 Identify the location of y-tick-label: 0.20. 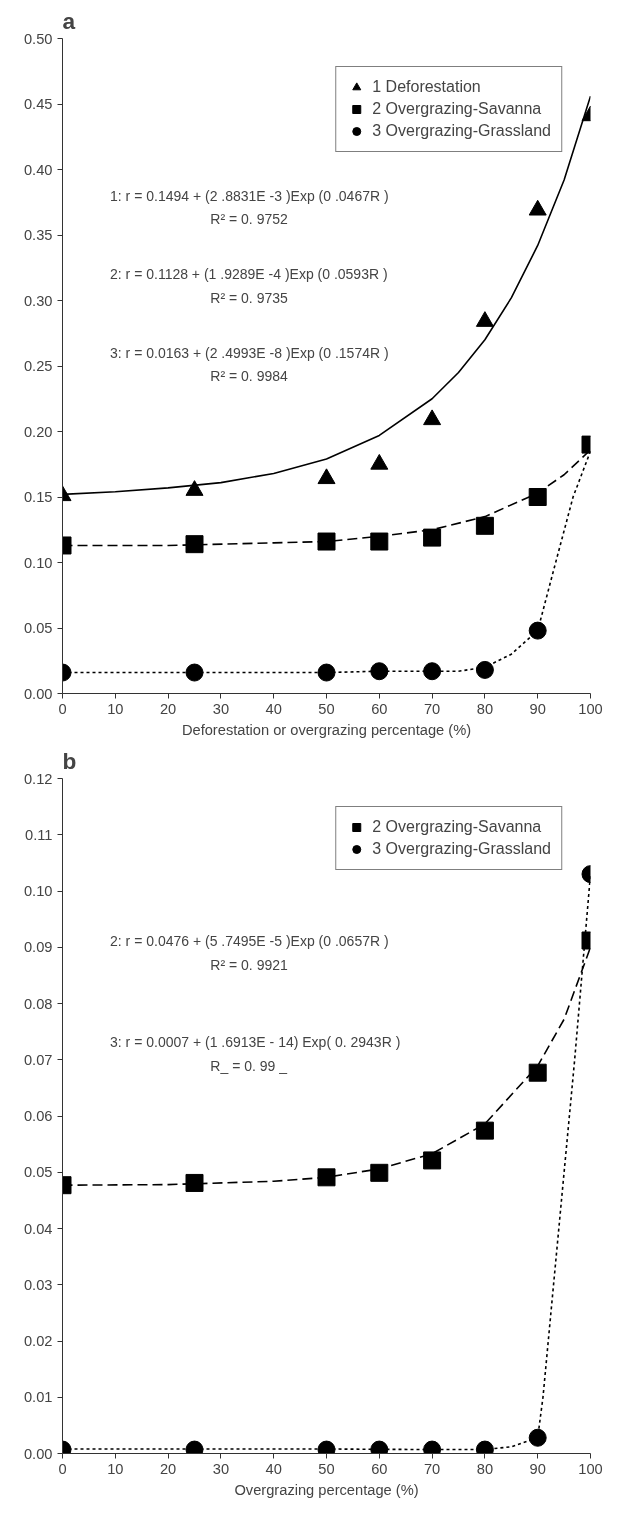
(38, 431).